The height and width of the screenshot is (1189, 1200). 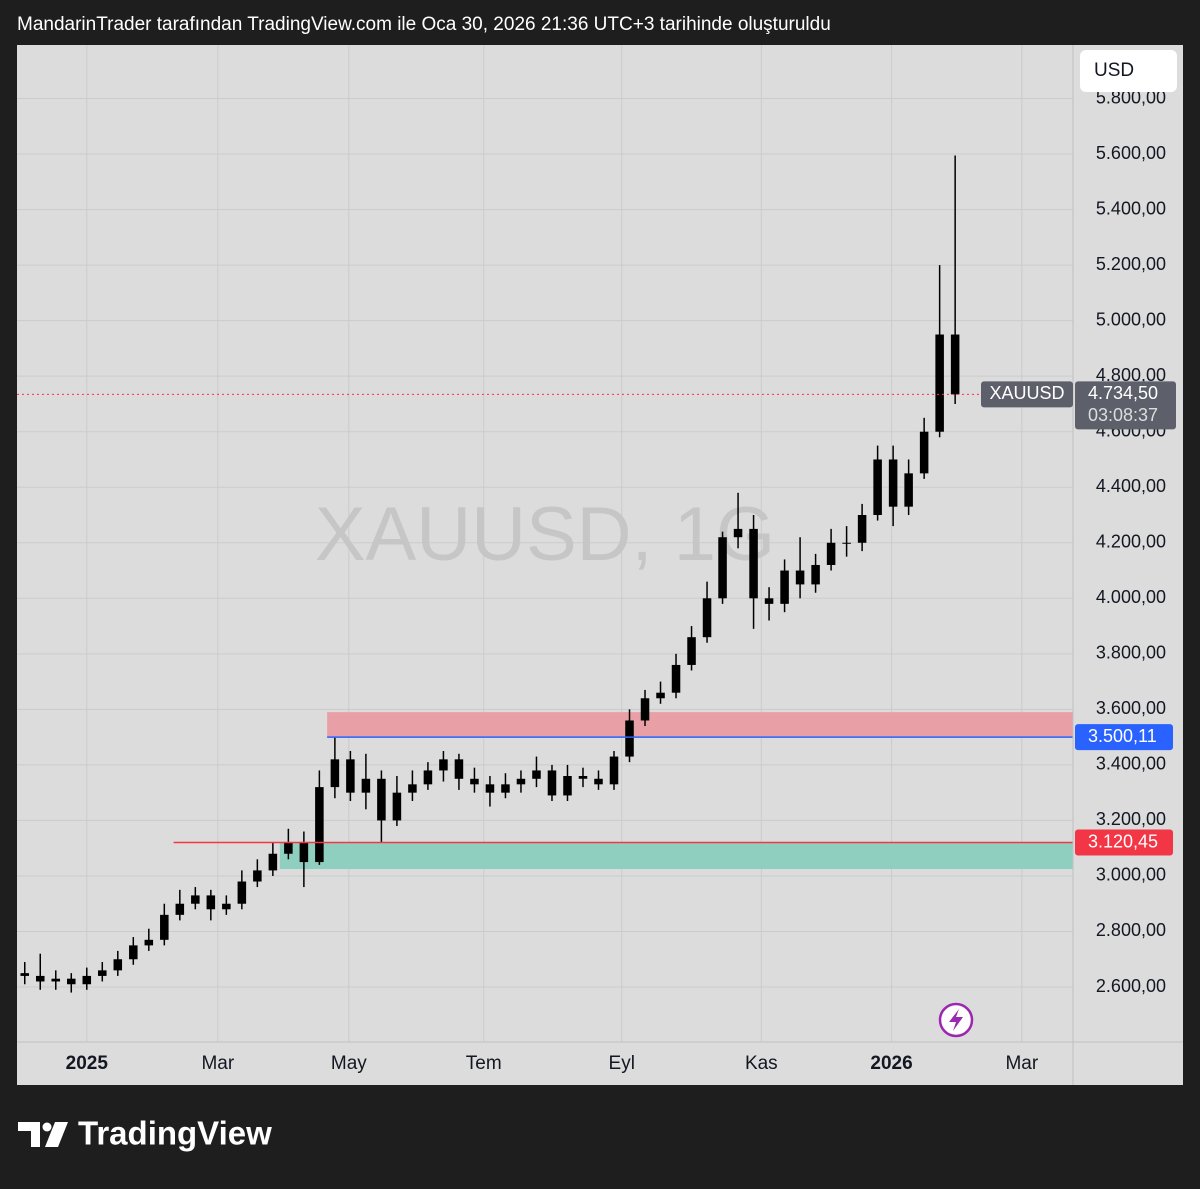 What do you see at coordinates (545, 534) in the screenshot?
I see `watermark: XAUUSD, 1G` at bounding box center [545, 534].